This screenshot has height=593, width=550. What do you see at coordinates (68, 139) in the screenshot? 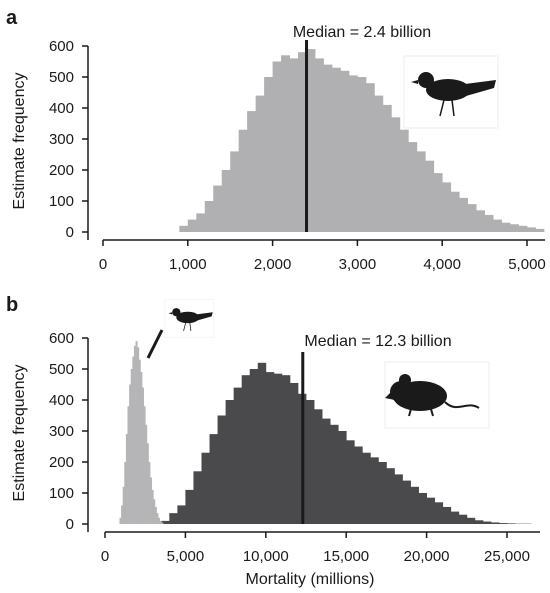
I see `panel-a-y-ticks: 0 100 200 300 400 500 600` at bounding box center [68, 139].